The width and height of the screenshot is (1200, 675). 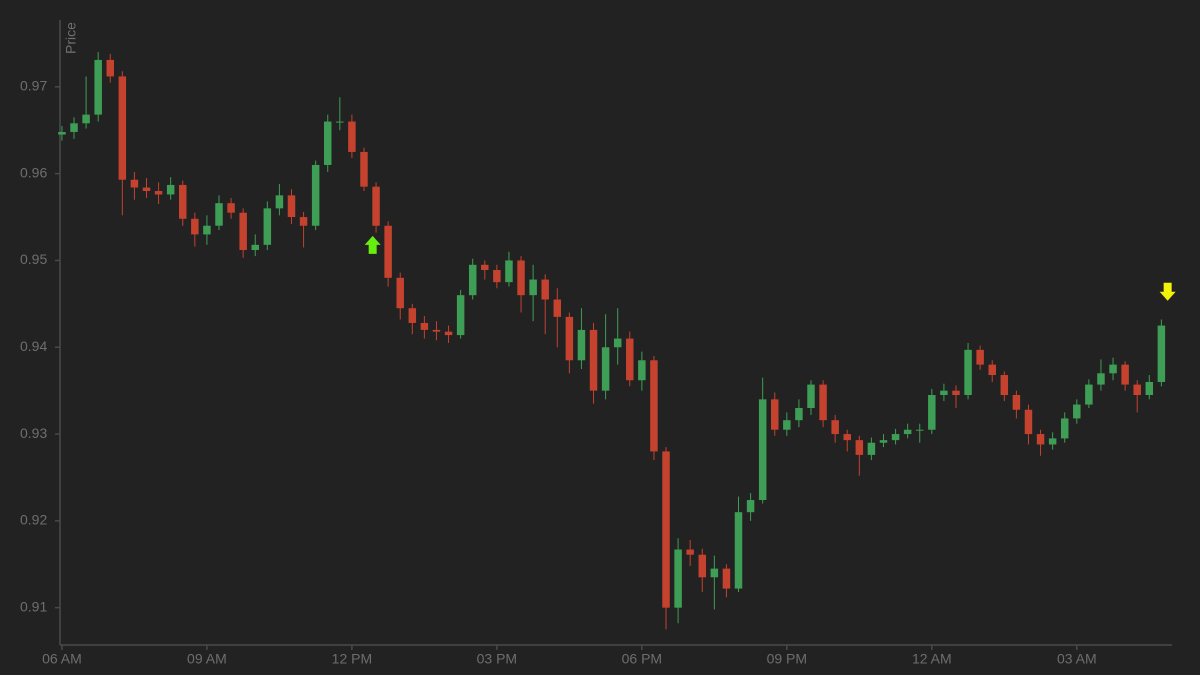 What do you see at coordinates (33, 86) in the screenshot?
I see `y-tick-label: 0.97` at bounding box center [33, 86].